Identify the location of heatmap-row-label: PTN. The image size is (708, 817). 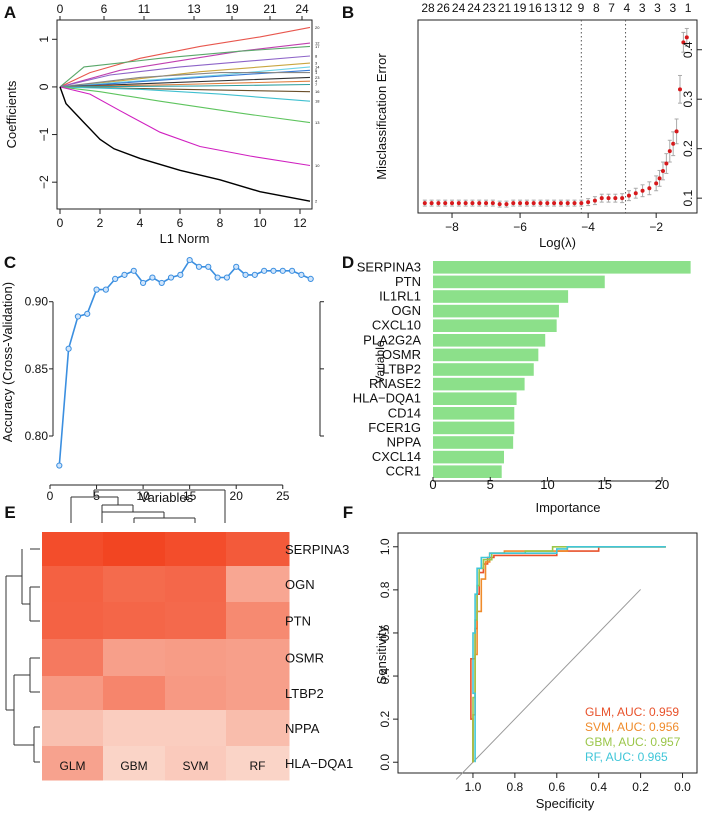
(298, 621).